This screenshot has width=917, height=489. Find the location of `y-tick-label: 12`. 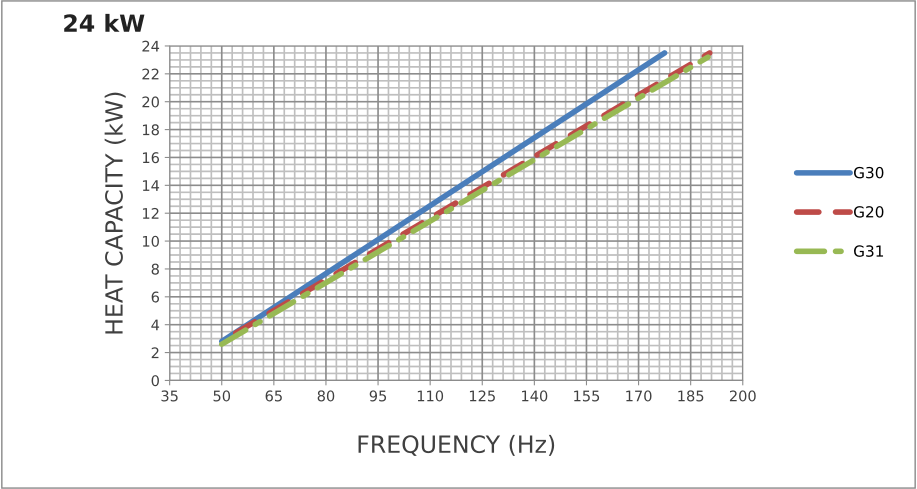

y-tick-label: 12 is located at coordinates (150, 213).